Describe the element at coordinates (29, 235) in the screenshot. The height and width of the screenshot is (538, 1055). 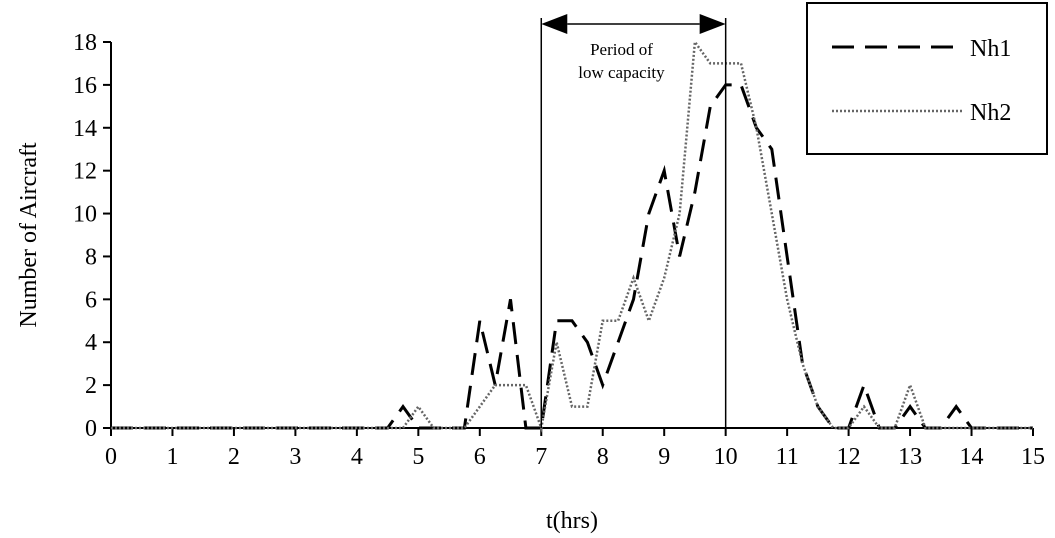
I see `y-axis-title: Number of Aircraft` at that location.